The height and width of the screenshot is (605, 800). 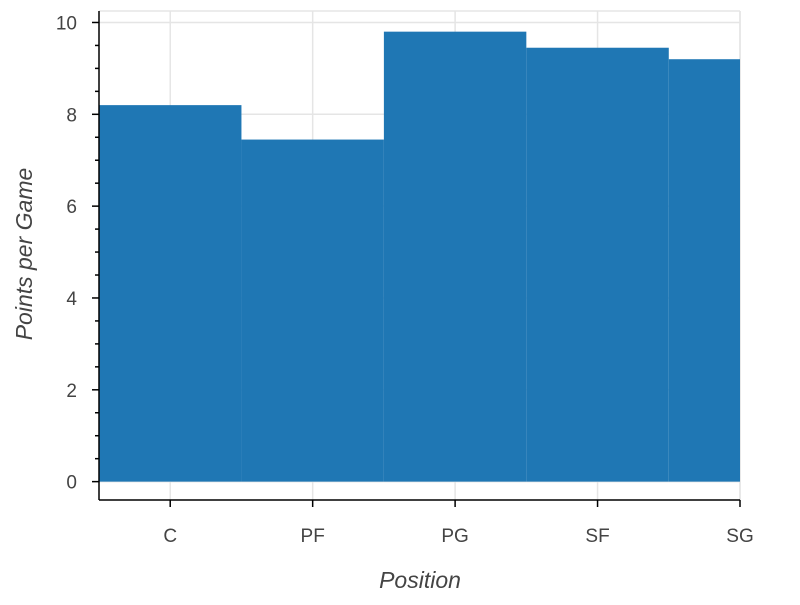 I want to click on bar-sg, so click(x=704, y=270).